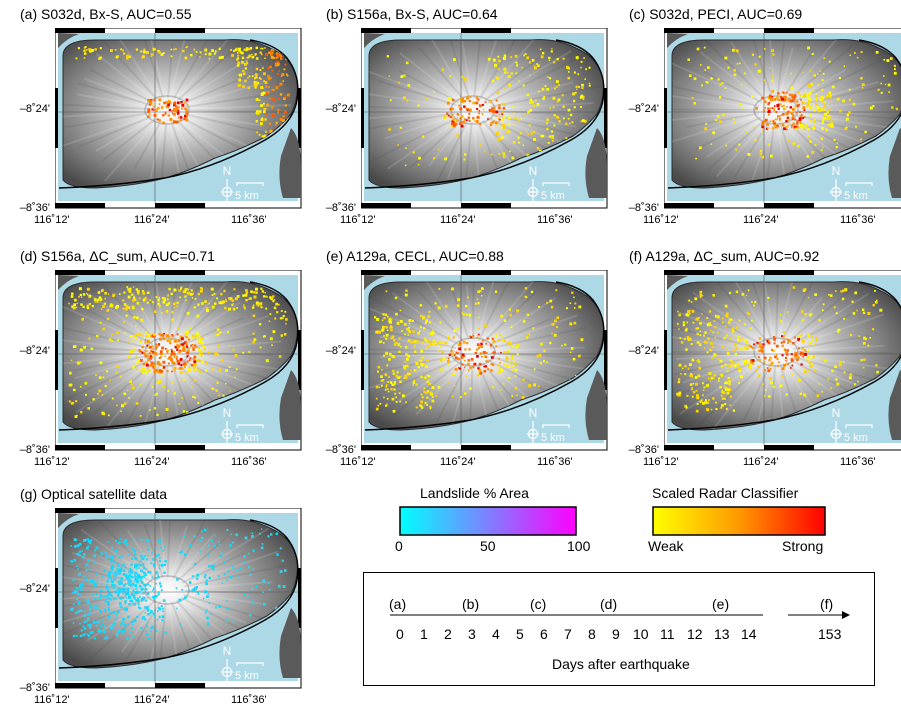 The width and height of the screenshot is (901, 709). I want to click on frame-bar, so click(689, 30).